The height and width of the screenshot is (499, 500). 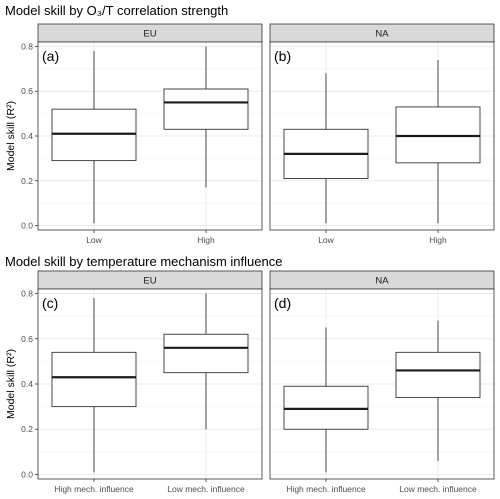 What do you see at coordinates (116, 10) in the screenshot?
I see `chart-title: Model skill by O₃/T correlation strength` at bounding box center [116, 10].